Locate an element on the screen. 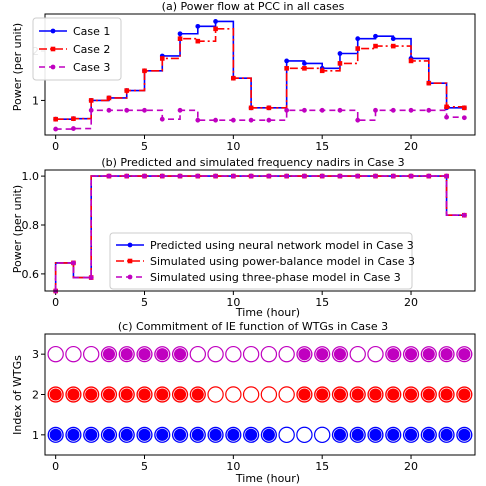 Image resolution: width=486 pixels, height=486 pixels. legend-box is located at coordinates (261, 261).